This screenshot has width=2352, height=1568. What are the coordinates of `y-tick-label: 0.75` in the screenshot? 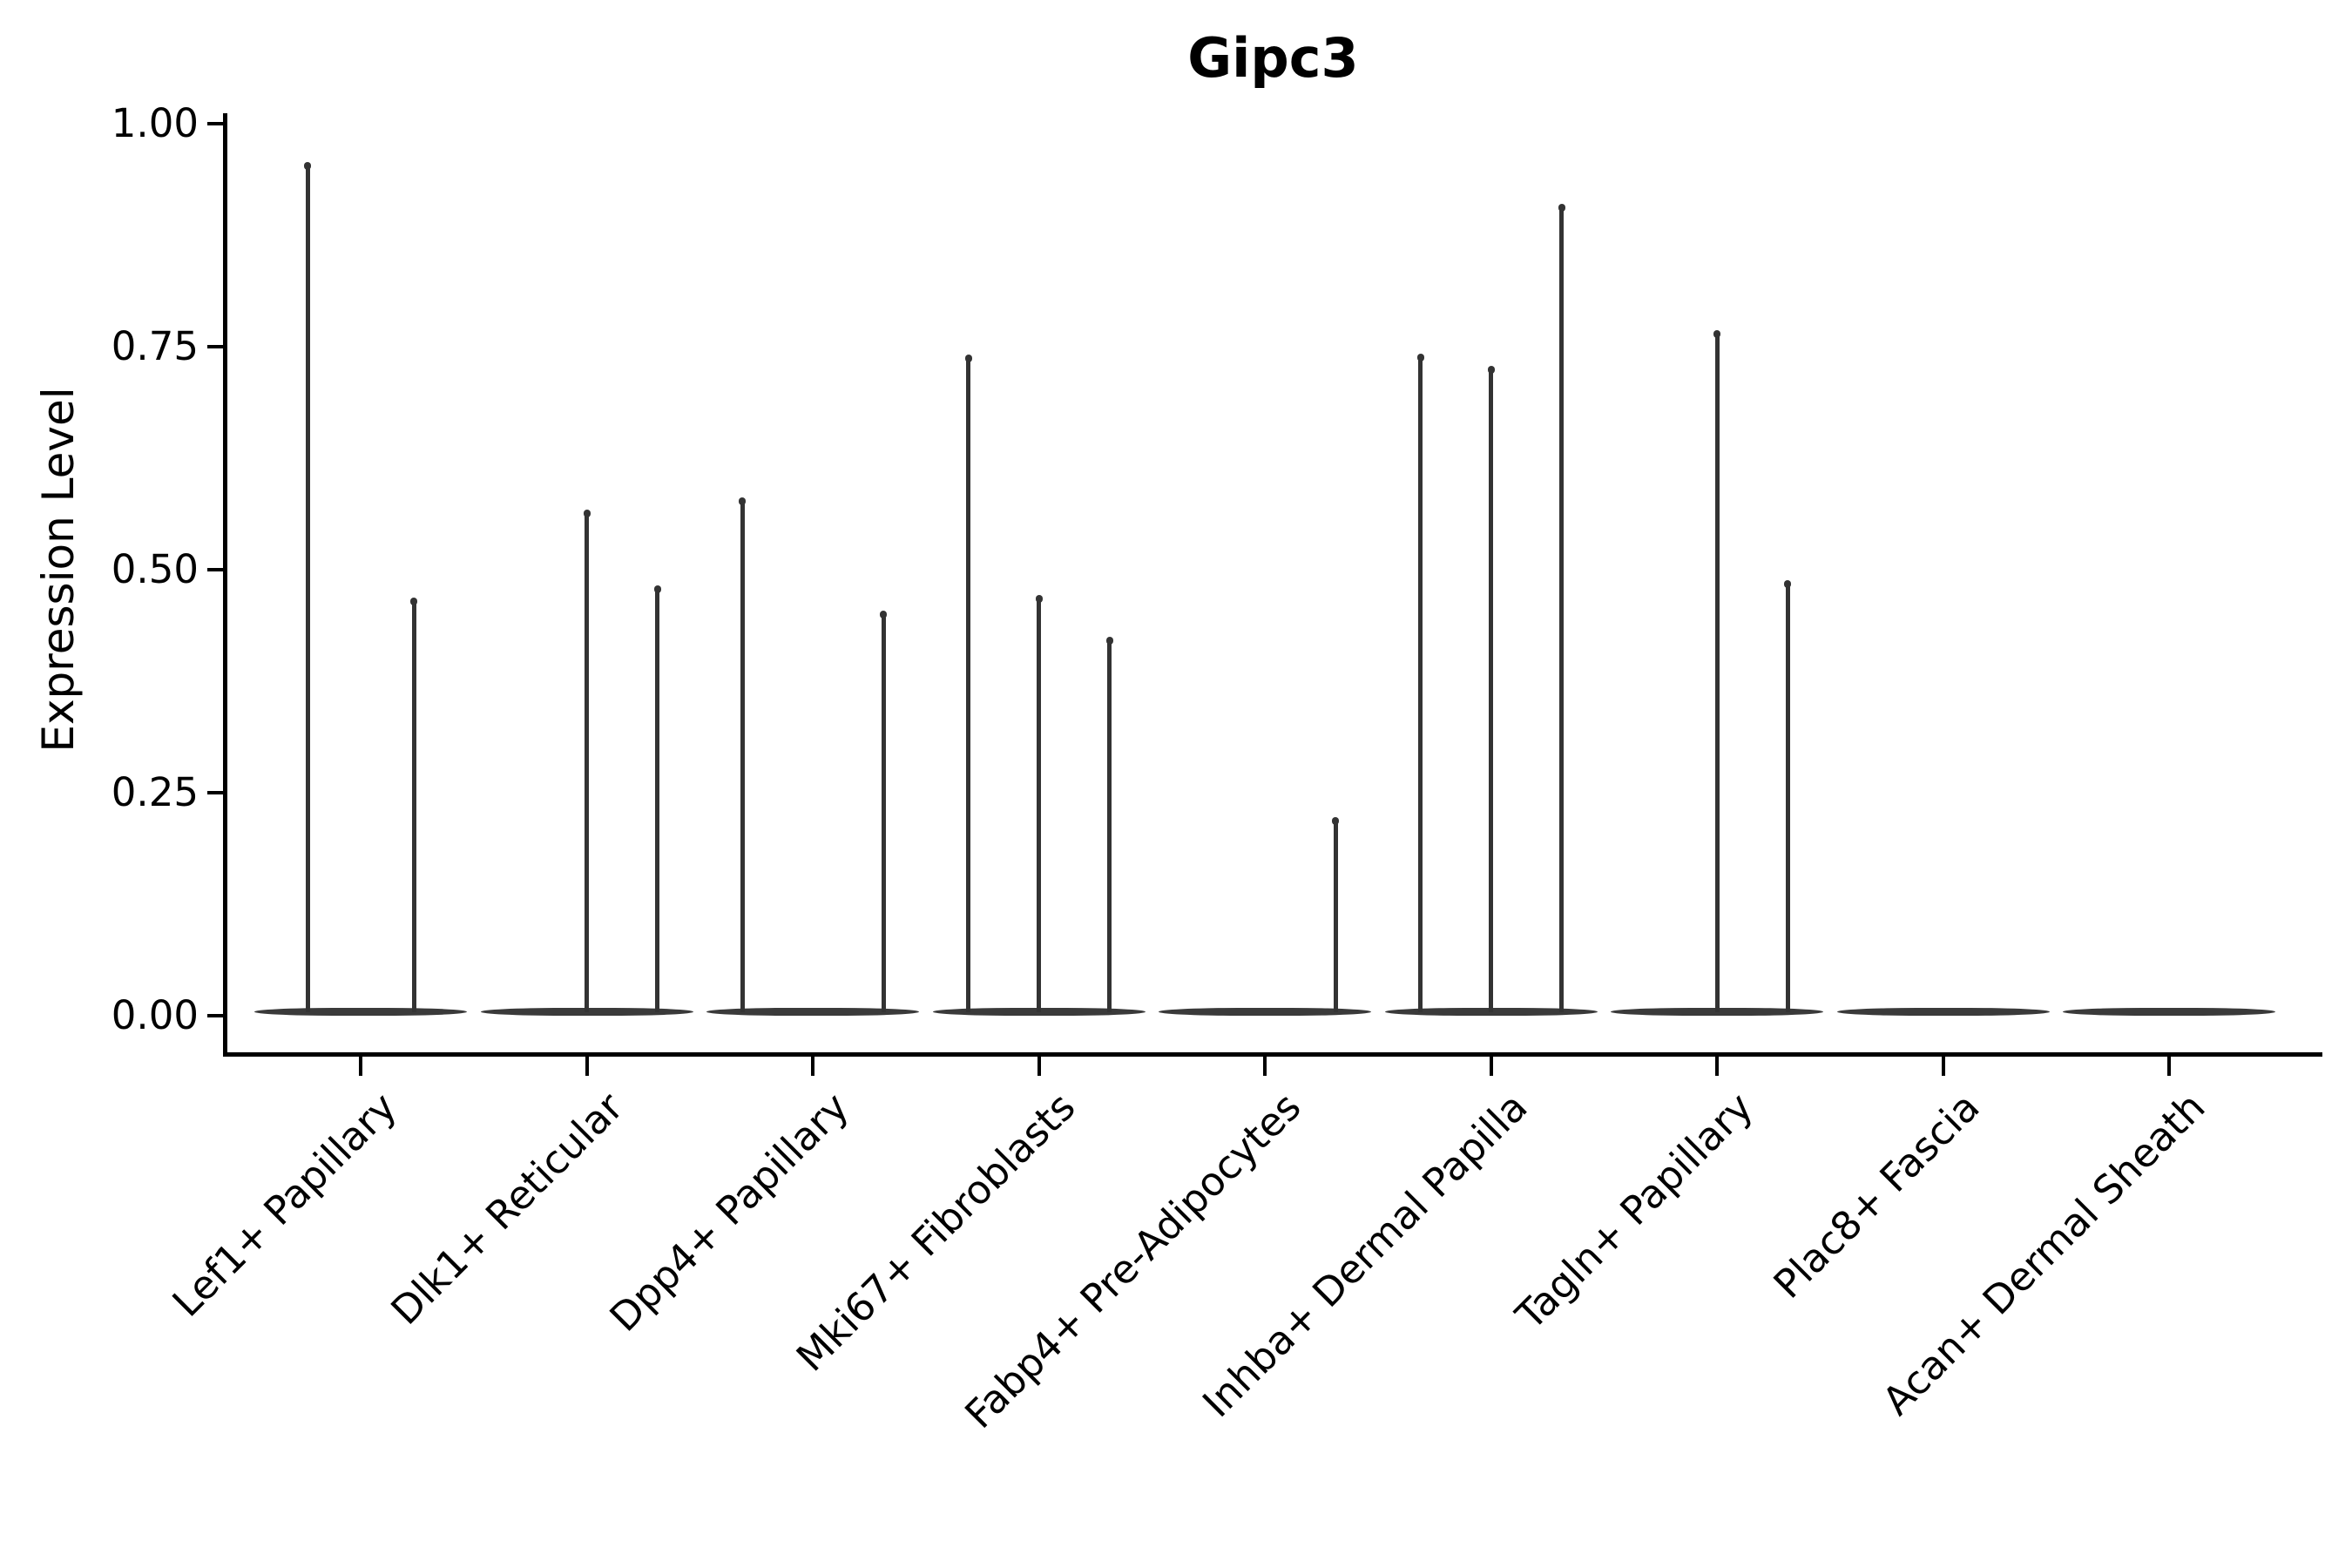 It's located at (155, 346).